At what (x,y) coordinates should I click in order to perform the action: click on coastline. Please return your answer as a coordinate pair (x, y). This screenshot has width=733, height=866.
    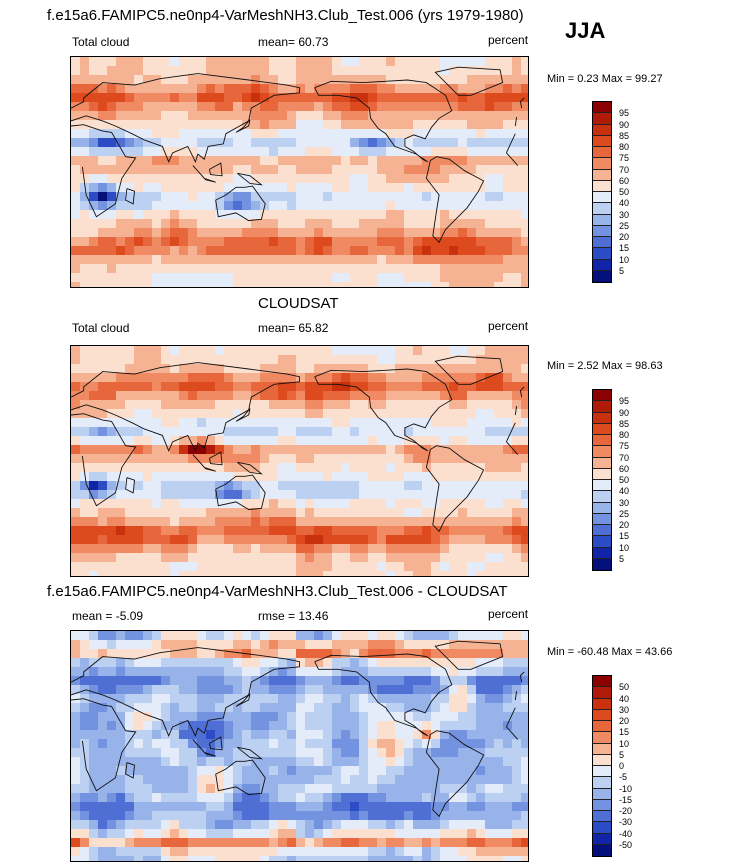
    Looking at the image, I should click on (243, 700).